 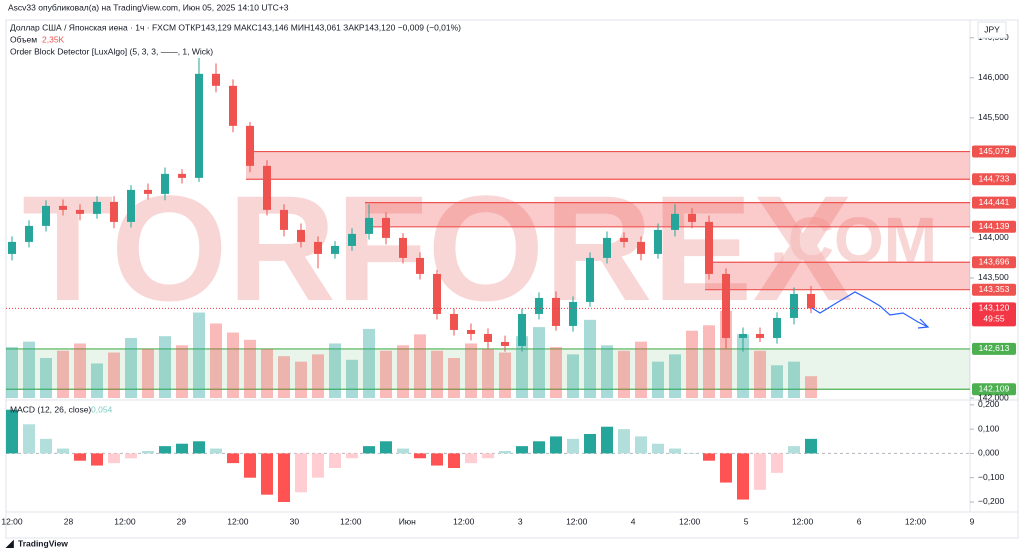 I want to click on forecast-line, so click(x=870, y=309).